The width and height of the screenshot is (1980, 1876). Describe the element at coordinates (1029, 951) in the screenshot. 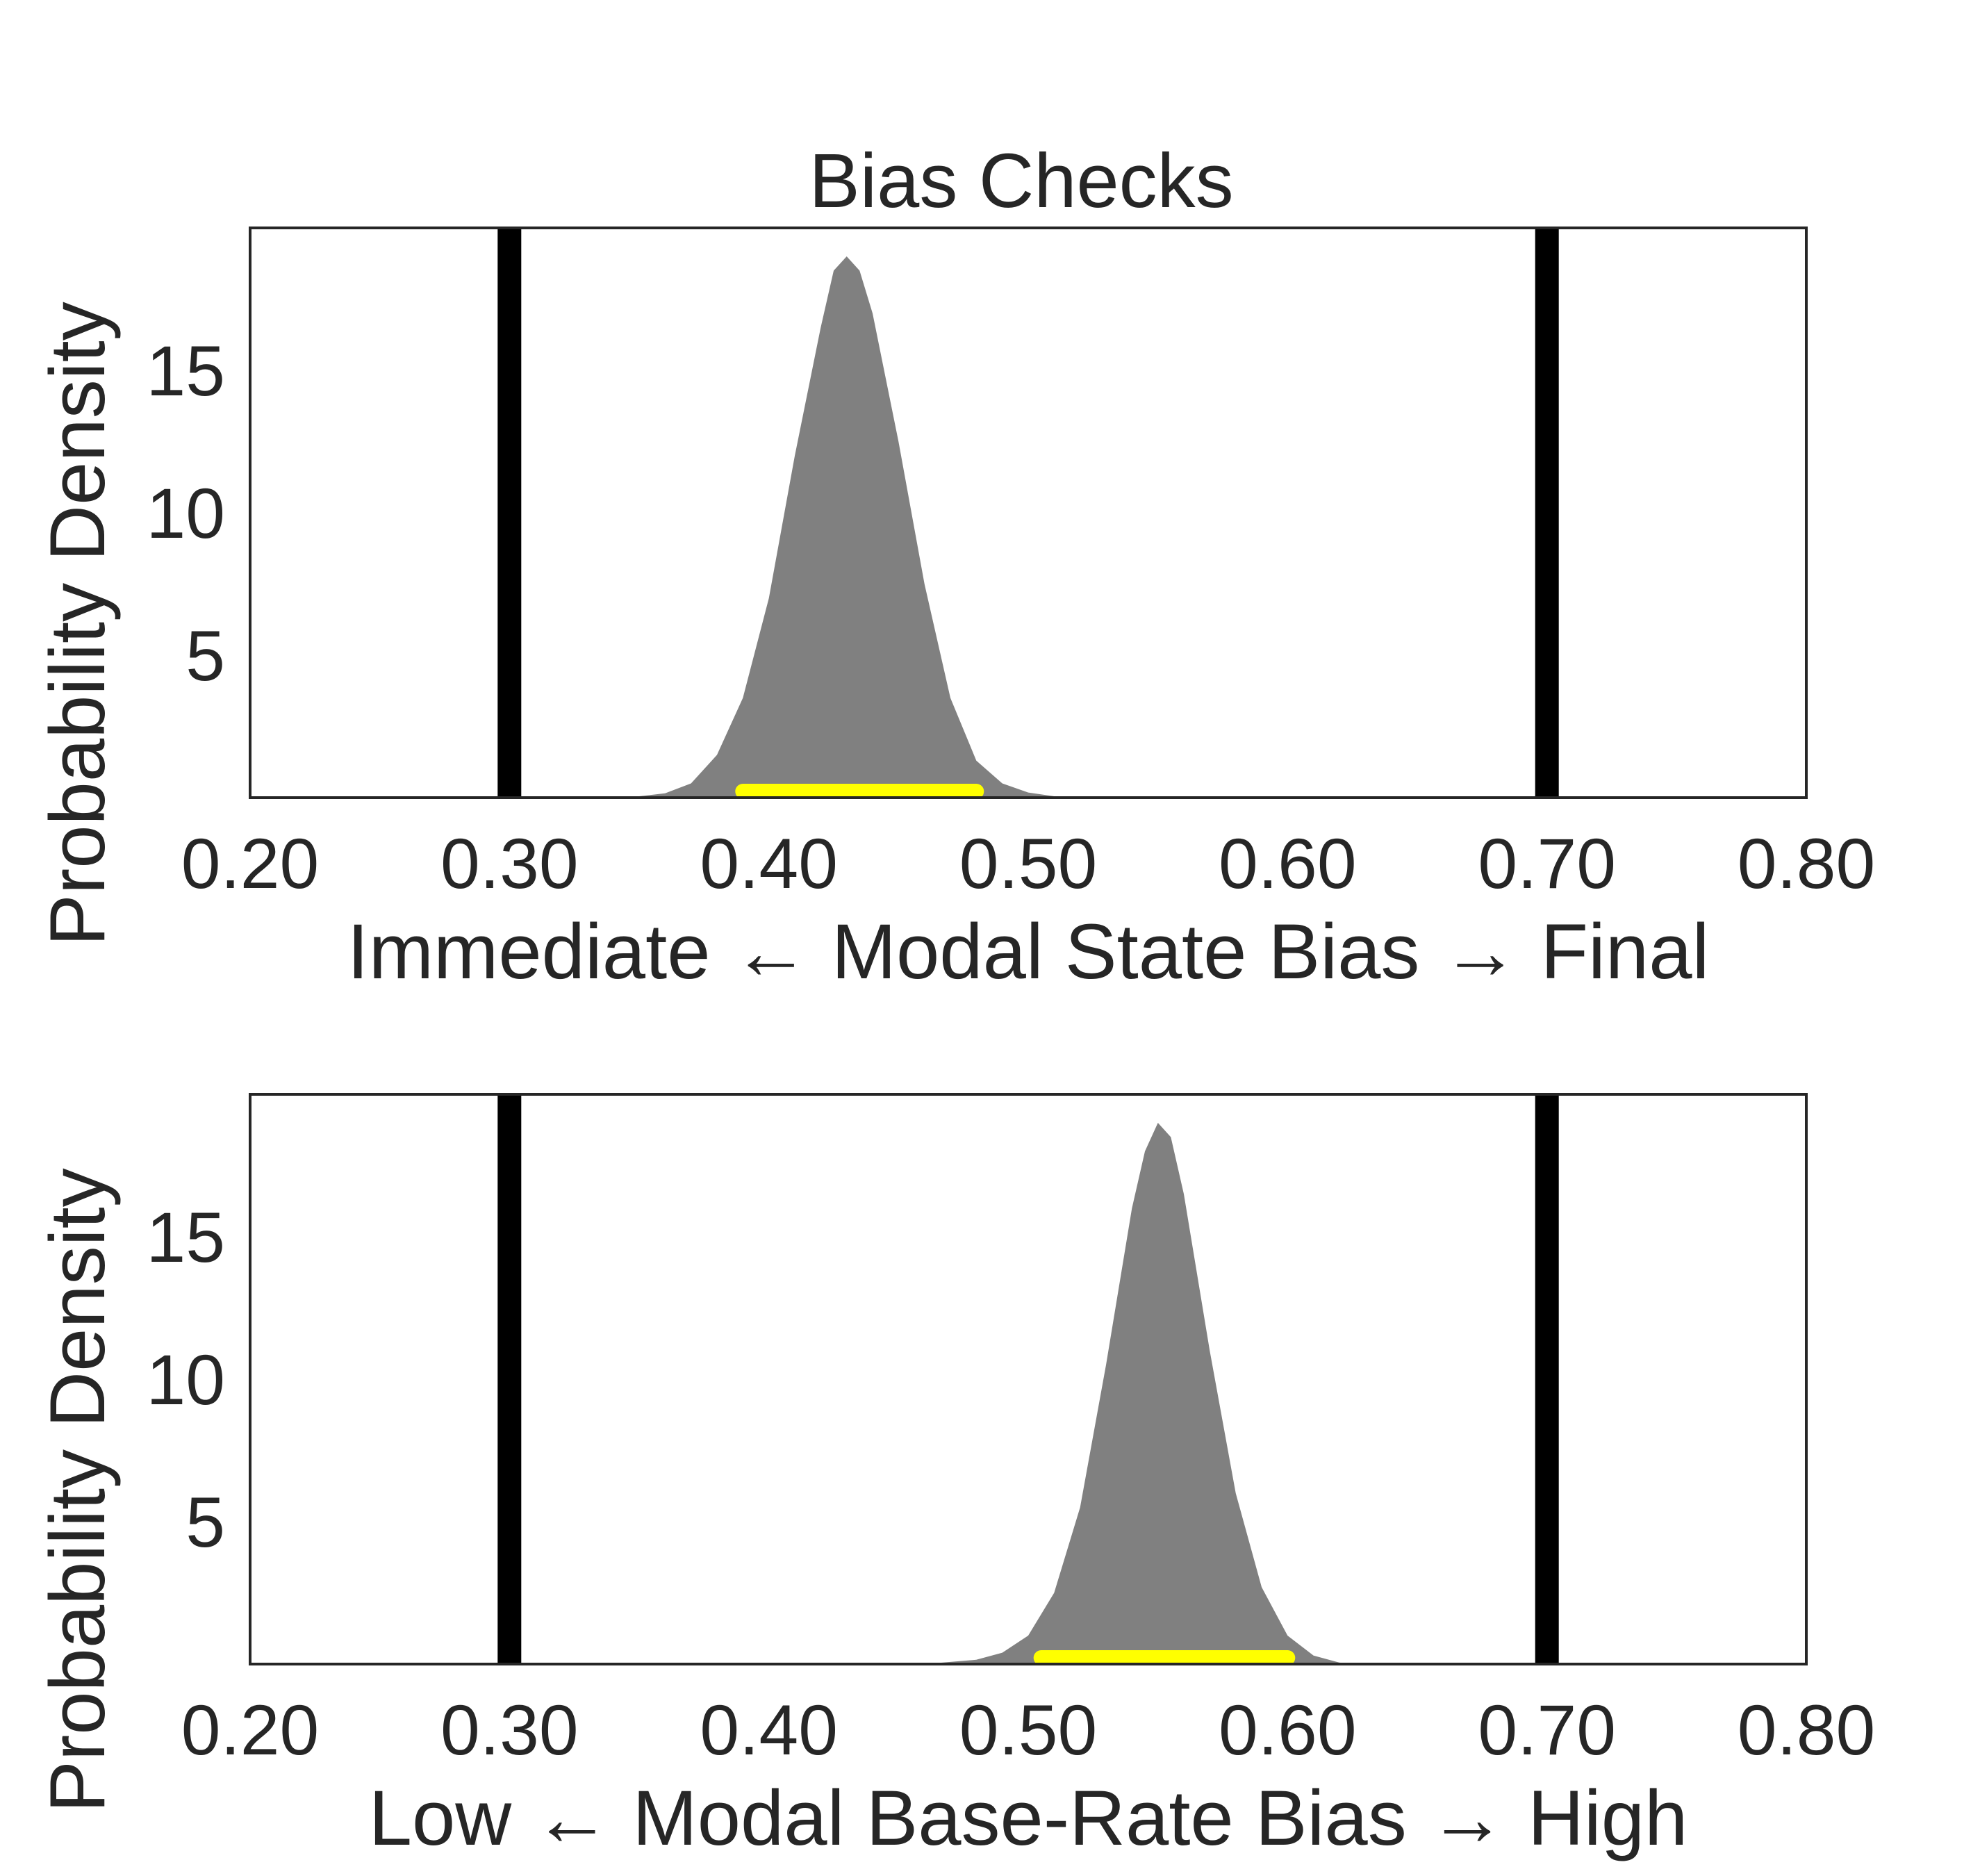

I see `x-axis-label: Immediate ← Modal State Bias → Final` at that location.